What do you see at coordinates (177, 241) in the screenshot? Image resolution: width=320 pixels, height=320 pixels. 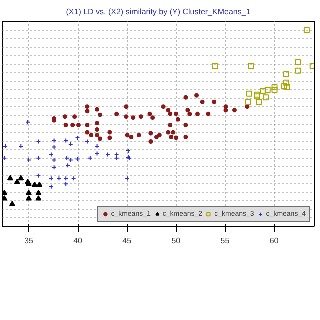 I see `x-tick-label: 50` at bounding box center [177, 241].